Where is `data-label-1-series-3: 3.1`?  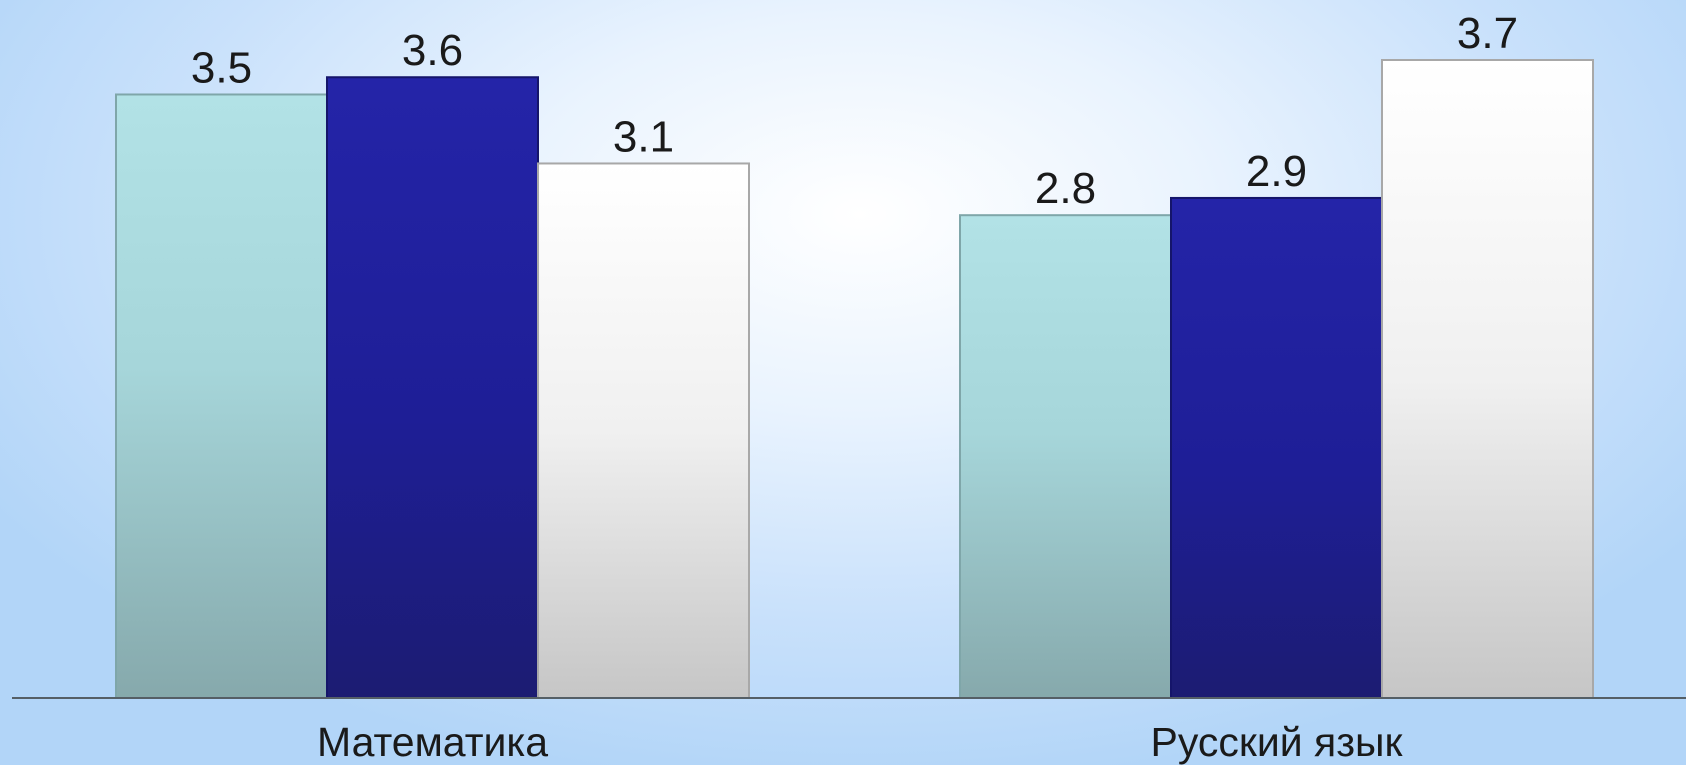 data-label-1-series-3: 3.1 is located at coordinates (643, 136).